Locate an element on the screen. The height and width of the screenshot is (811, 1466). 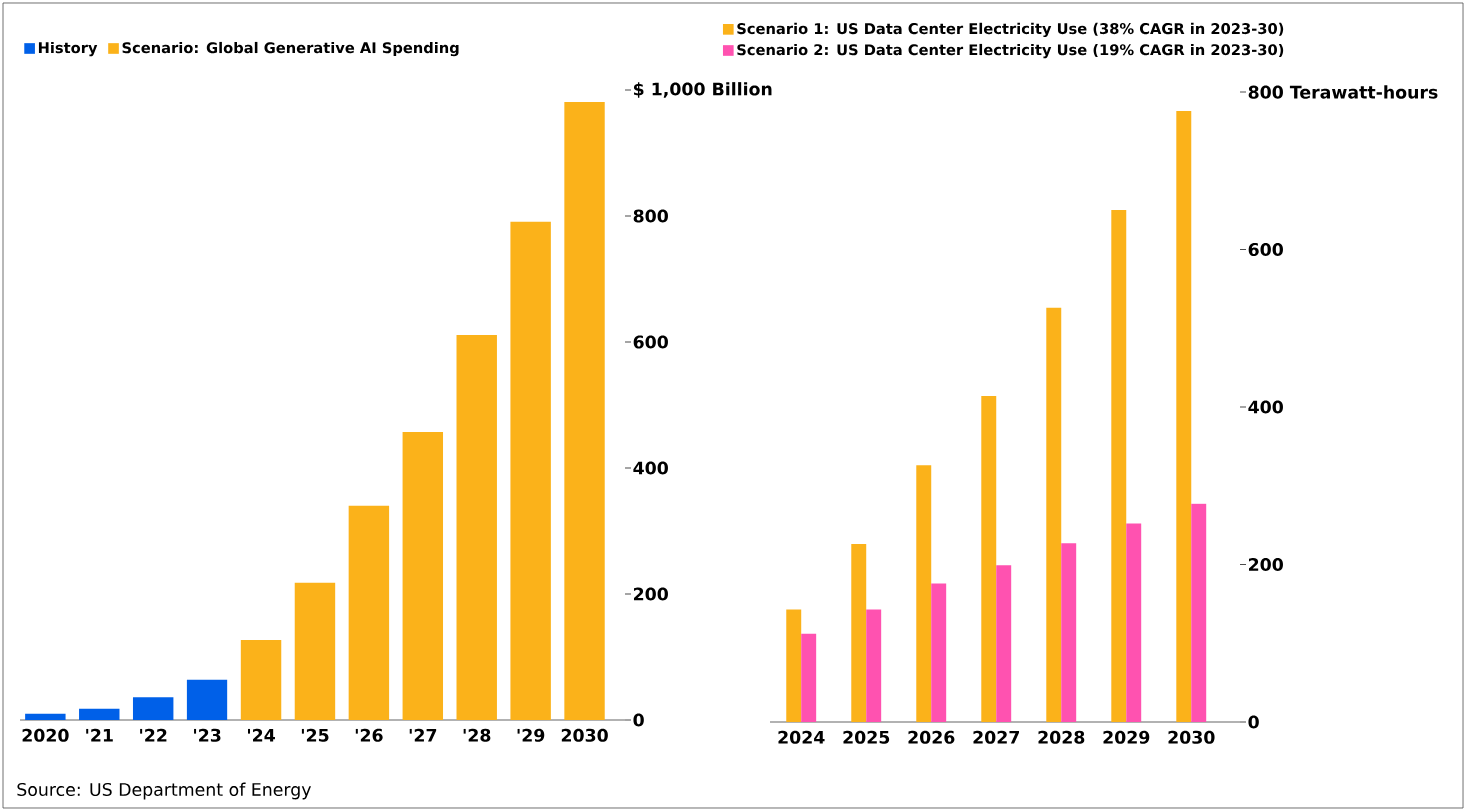
x-tick-label: '26 is located at coordinates (369, 735).